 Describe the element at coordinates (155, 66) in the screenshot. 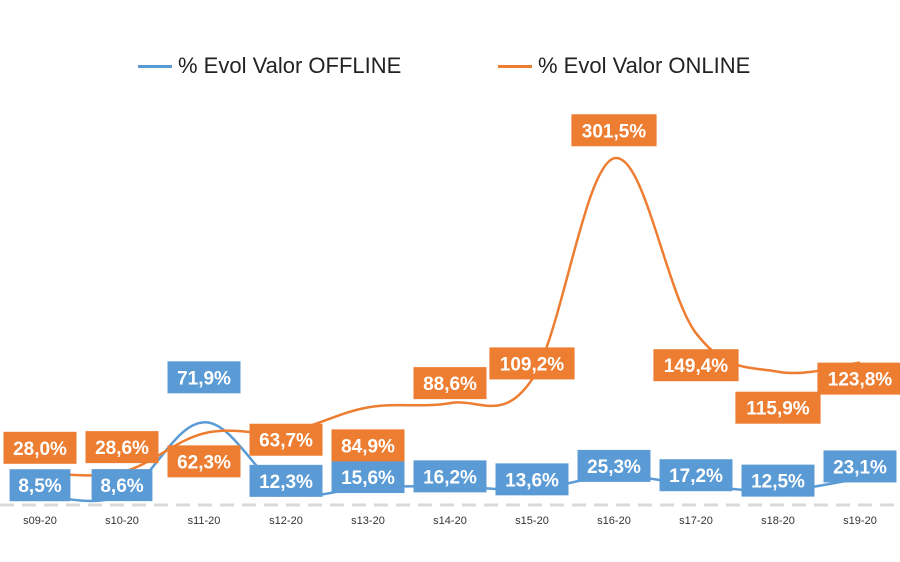

I see `legend-swatch-offline` at that location.